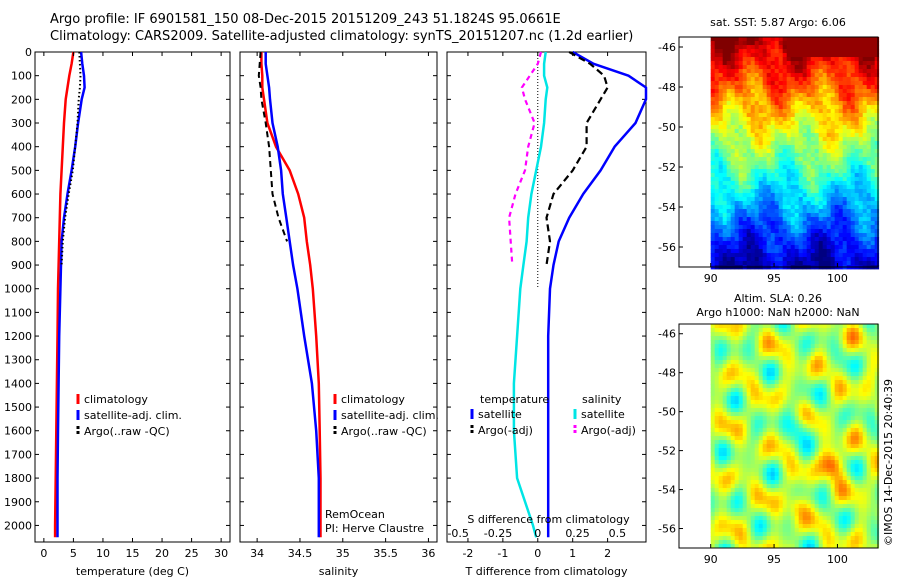 The width and height of the screenshot is (900, 580). I want to click on difference-s-tick-label-4: 0.5, so click(618, 533).